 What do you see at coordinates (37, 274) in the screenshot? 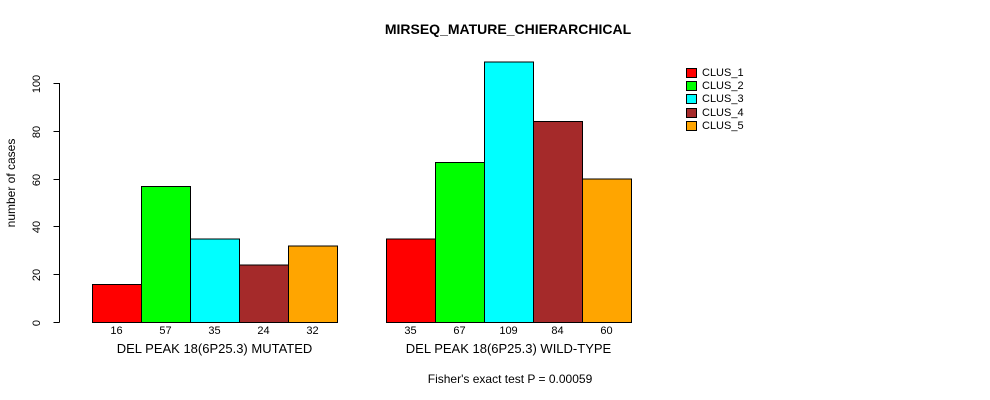
I see `y-tick-label-20: 20` at bounding box center [37, 274].